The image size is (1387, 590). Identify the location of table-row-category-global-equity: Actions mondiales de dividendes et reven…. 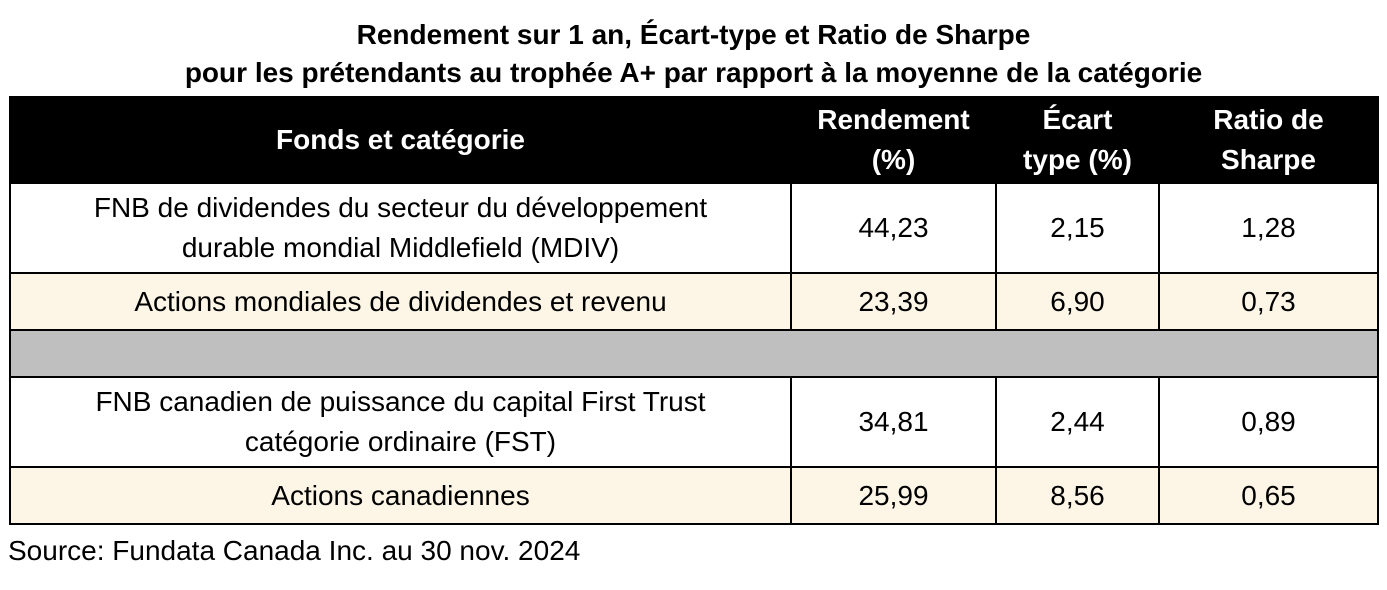
(694, 301).